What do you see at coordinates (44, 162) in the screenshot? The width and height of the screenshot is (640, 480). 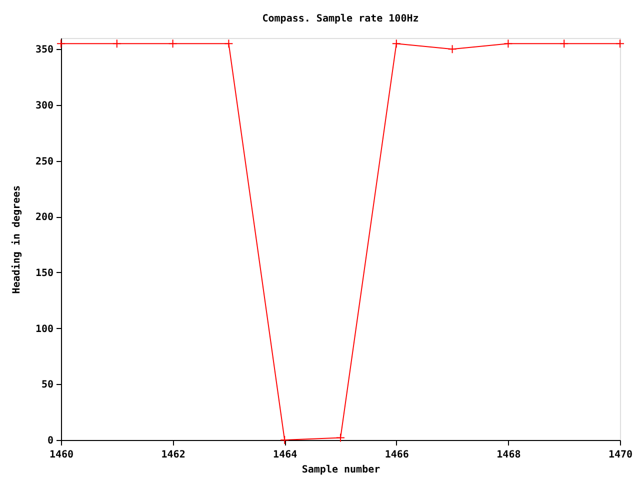 I see `y-tick-label: 250` at bounding box center [44, 162].